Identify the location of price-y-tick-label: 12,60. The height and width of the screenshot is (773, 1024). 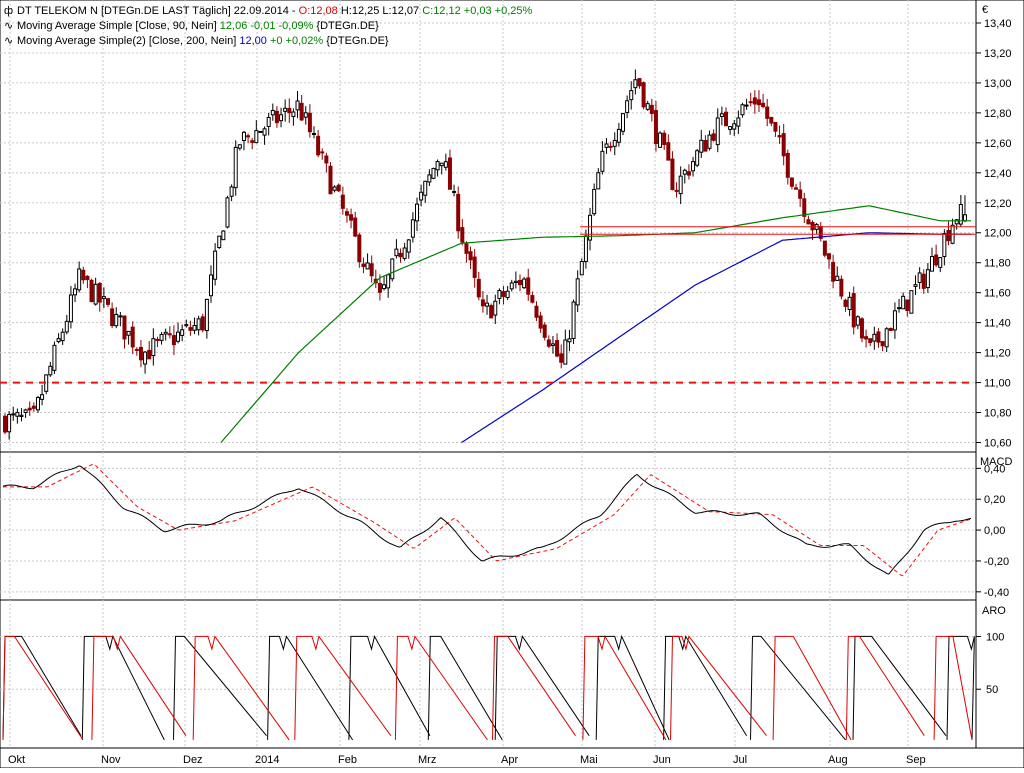
(998, 144).